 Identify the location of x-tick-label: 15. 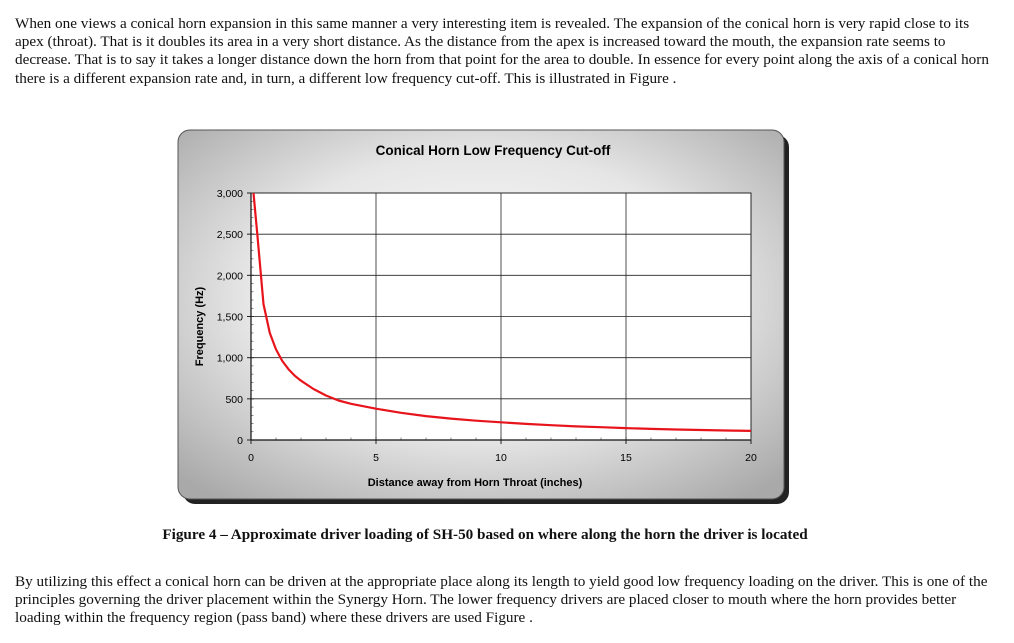
(626, 458).